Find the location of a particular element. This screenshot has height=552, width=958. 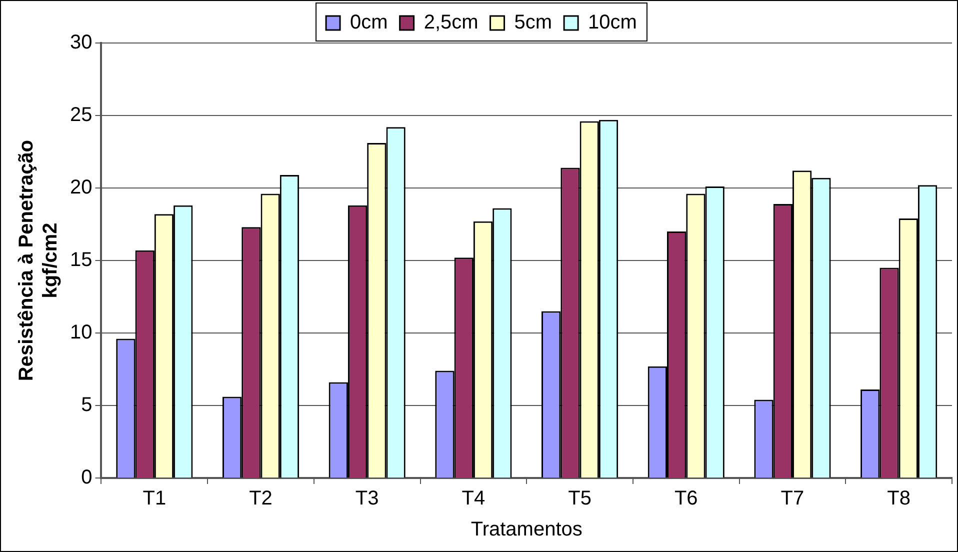

x-tick-label: T6 is located at coordinates (686, 499).